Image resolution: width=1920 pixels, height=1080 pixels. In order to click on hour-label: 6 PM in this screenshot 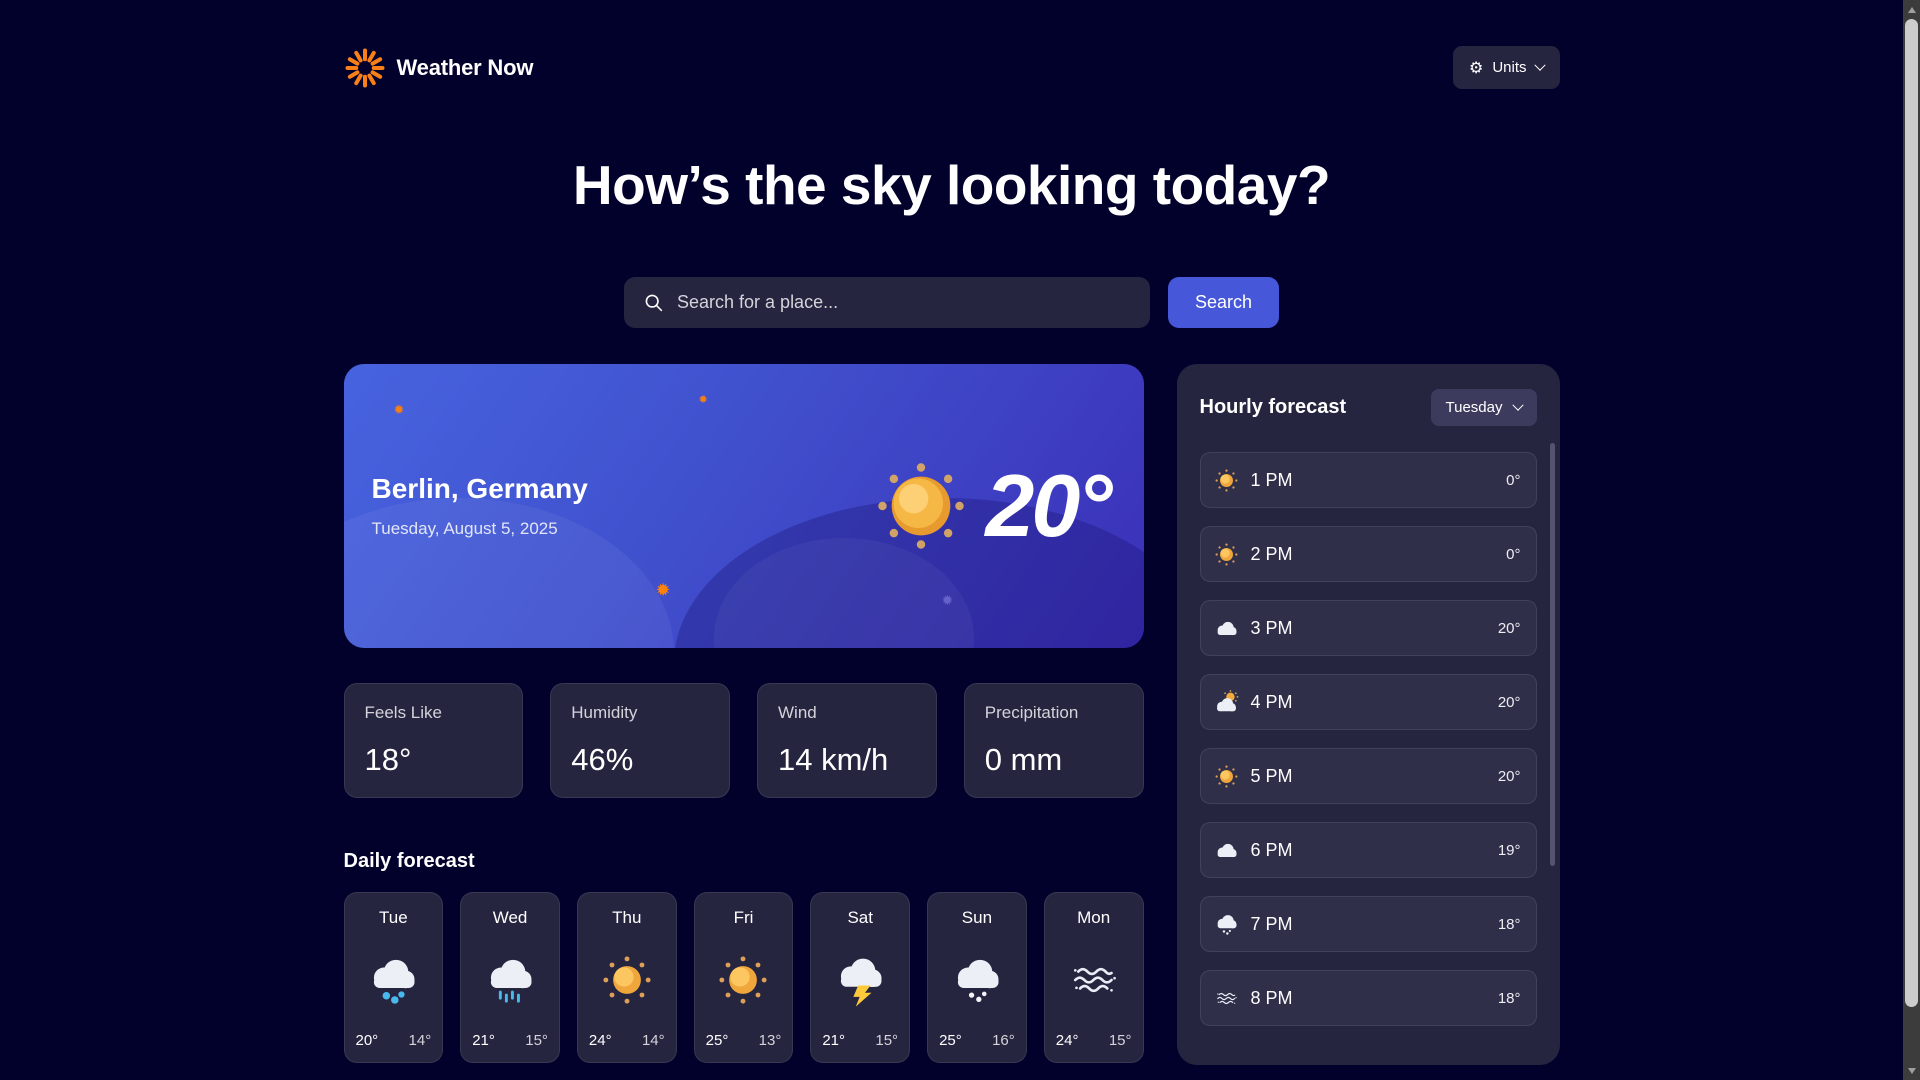, I will do `click(1271, 849)`.